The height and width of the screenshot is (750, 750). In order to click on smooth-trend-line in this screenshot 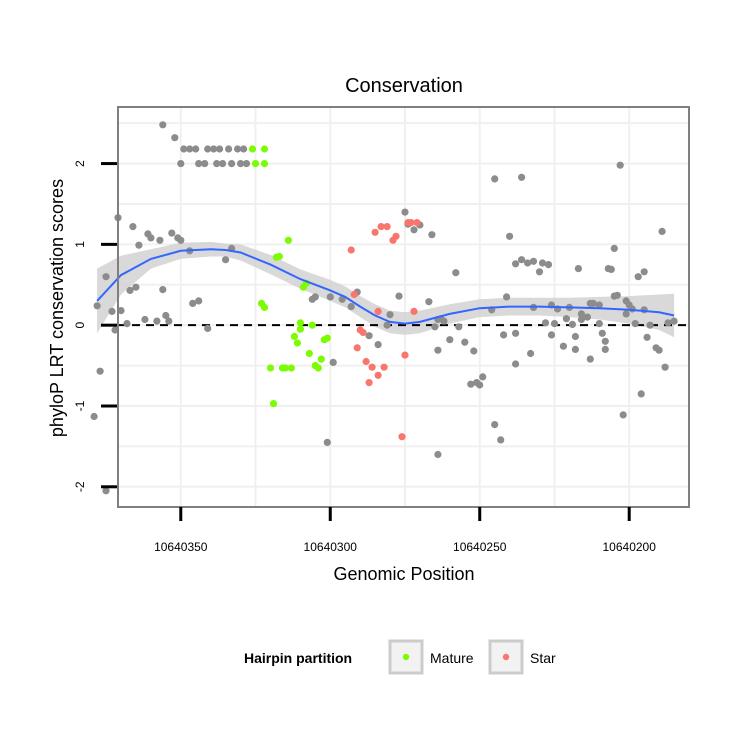, I will do `click(385, 286)`.